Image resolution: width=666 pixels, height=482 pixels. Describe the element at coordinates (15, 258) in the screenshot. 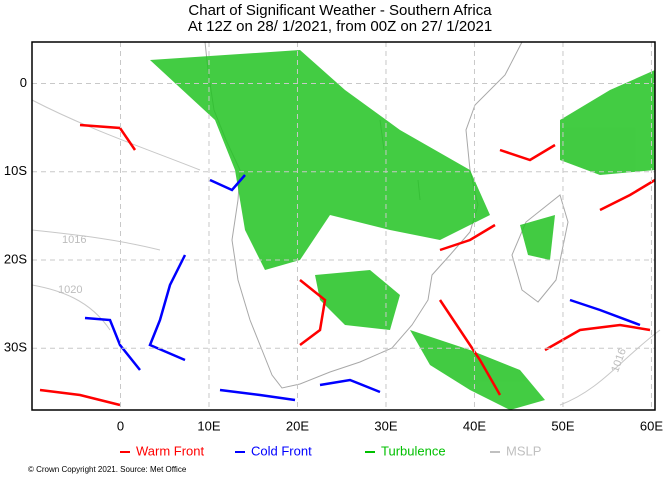

I see `y-tick-label: 20S` at that location.